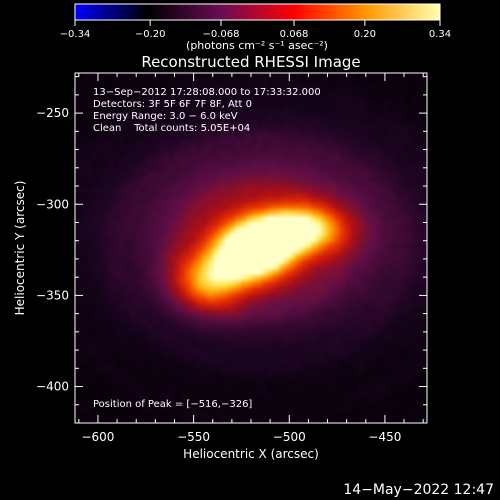  Describe the element at coordinates (172, 104) in the screenshot. I see `annotation-detectors: Detectors: 3F 5F 6F 7F 8F, Att 0` at that location.